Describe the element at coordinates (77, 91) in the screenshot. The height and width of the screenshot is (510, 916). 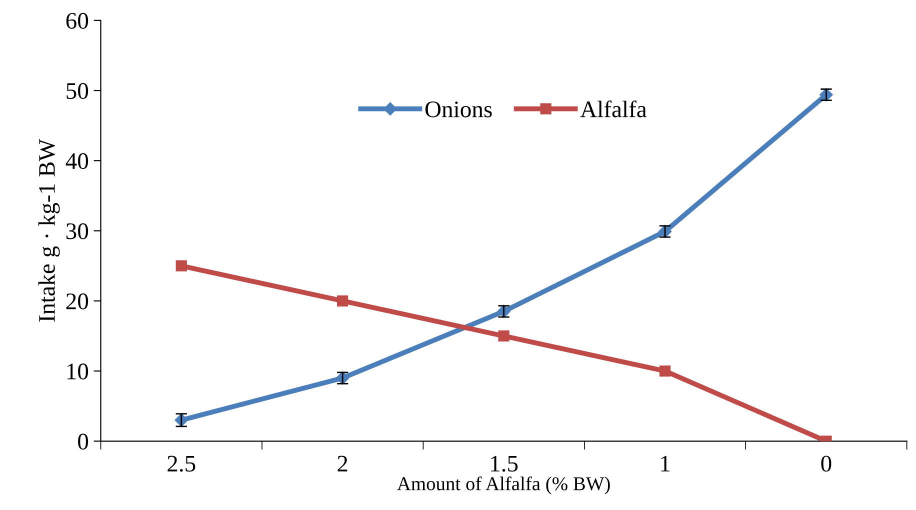
I see `y-tick-label: 50` at that location.